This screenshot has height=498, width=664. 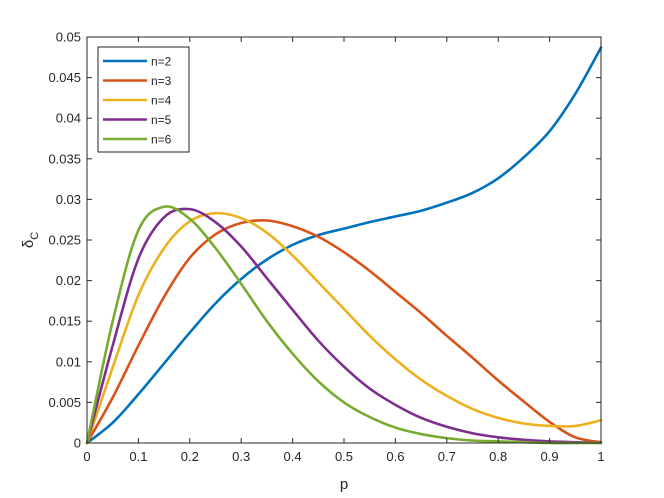 I want to click on y-axis-label-main: δ, so click(x=28, y=244).